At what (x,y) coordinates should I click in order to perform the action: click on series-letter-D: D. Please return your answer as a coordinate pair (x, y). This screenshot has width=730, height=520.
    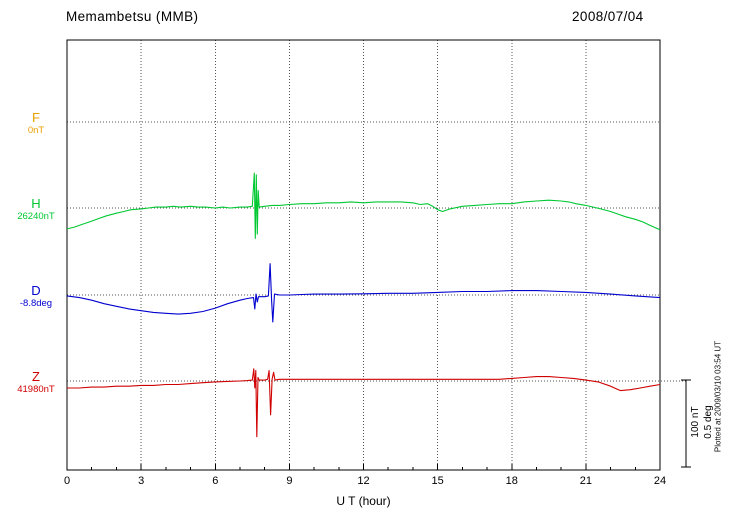
    Looking at the image, I should click on (36, 290).